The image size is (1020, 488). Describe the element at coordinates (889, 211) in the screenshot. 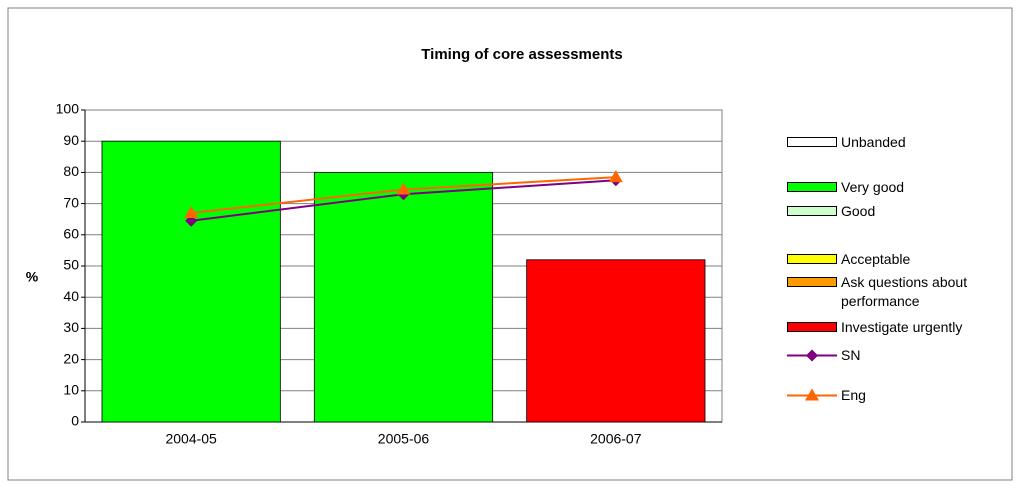

I see `legend-item: Good` at that location.